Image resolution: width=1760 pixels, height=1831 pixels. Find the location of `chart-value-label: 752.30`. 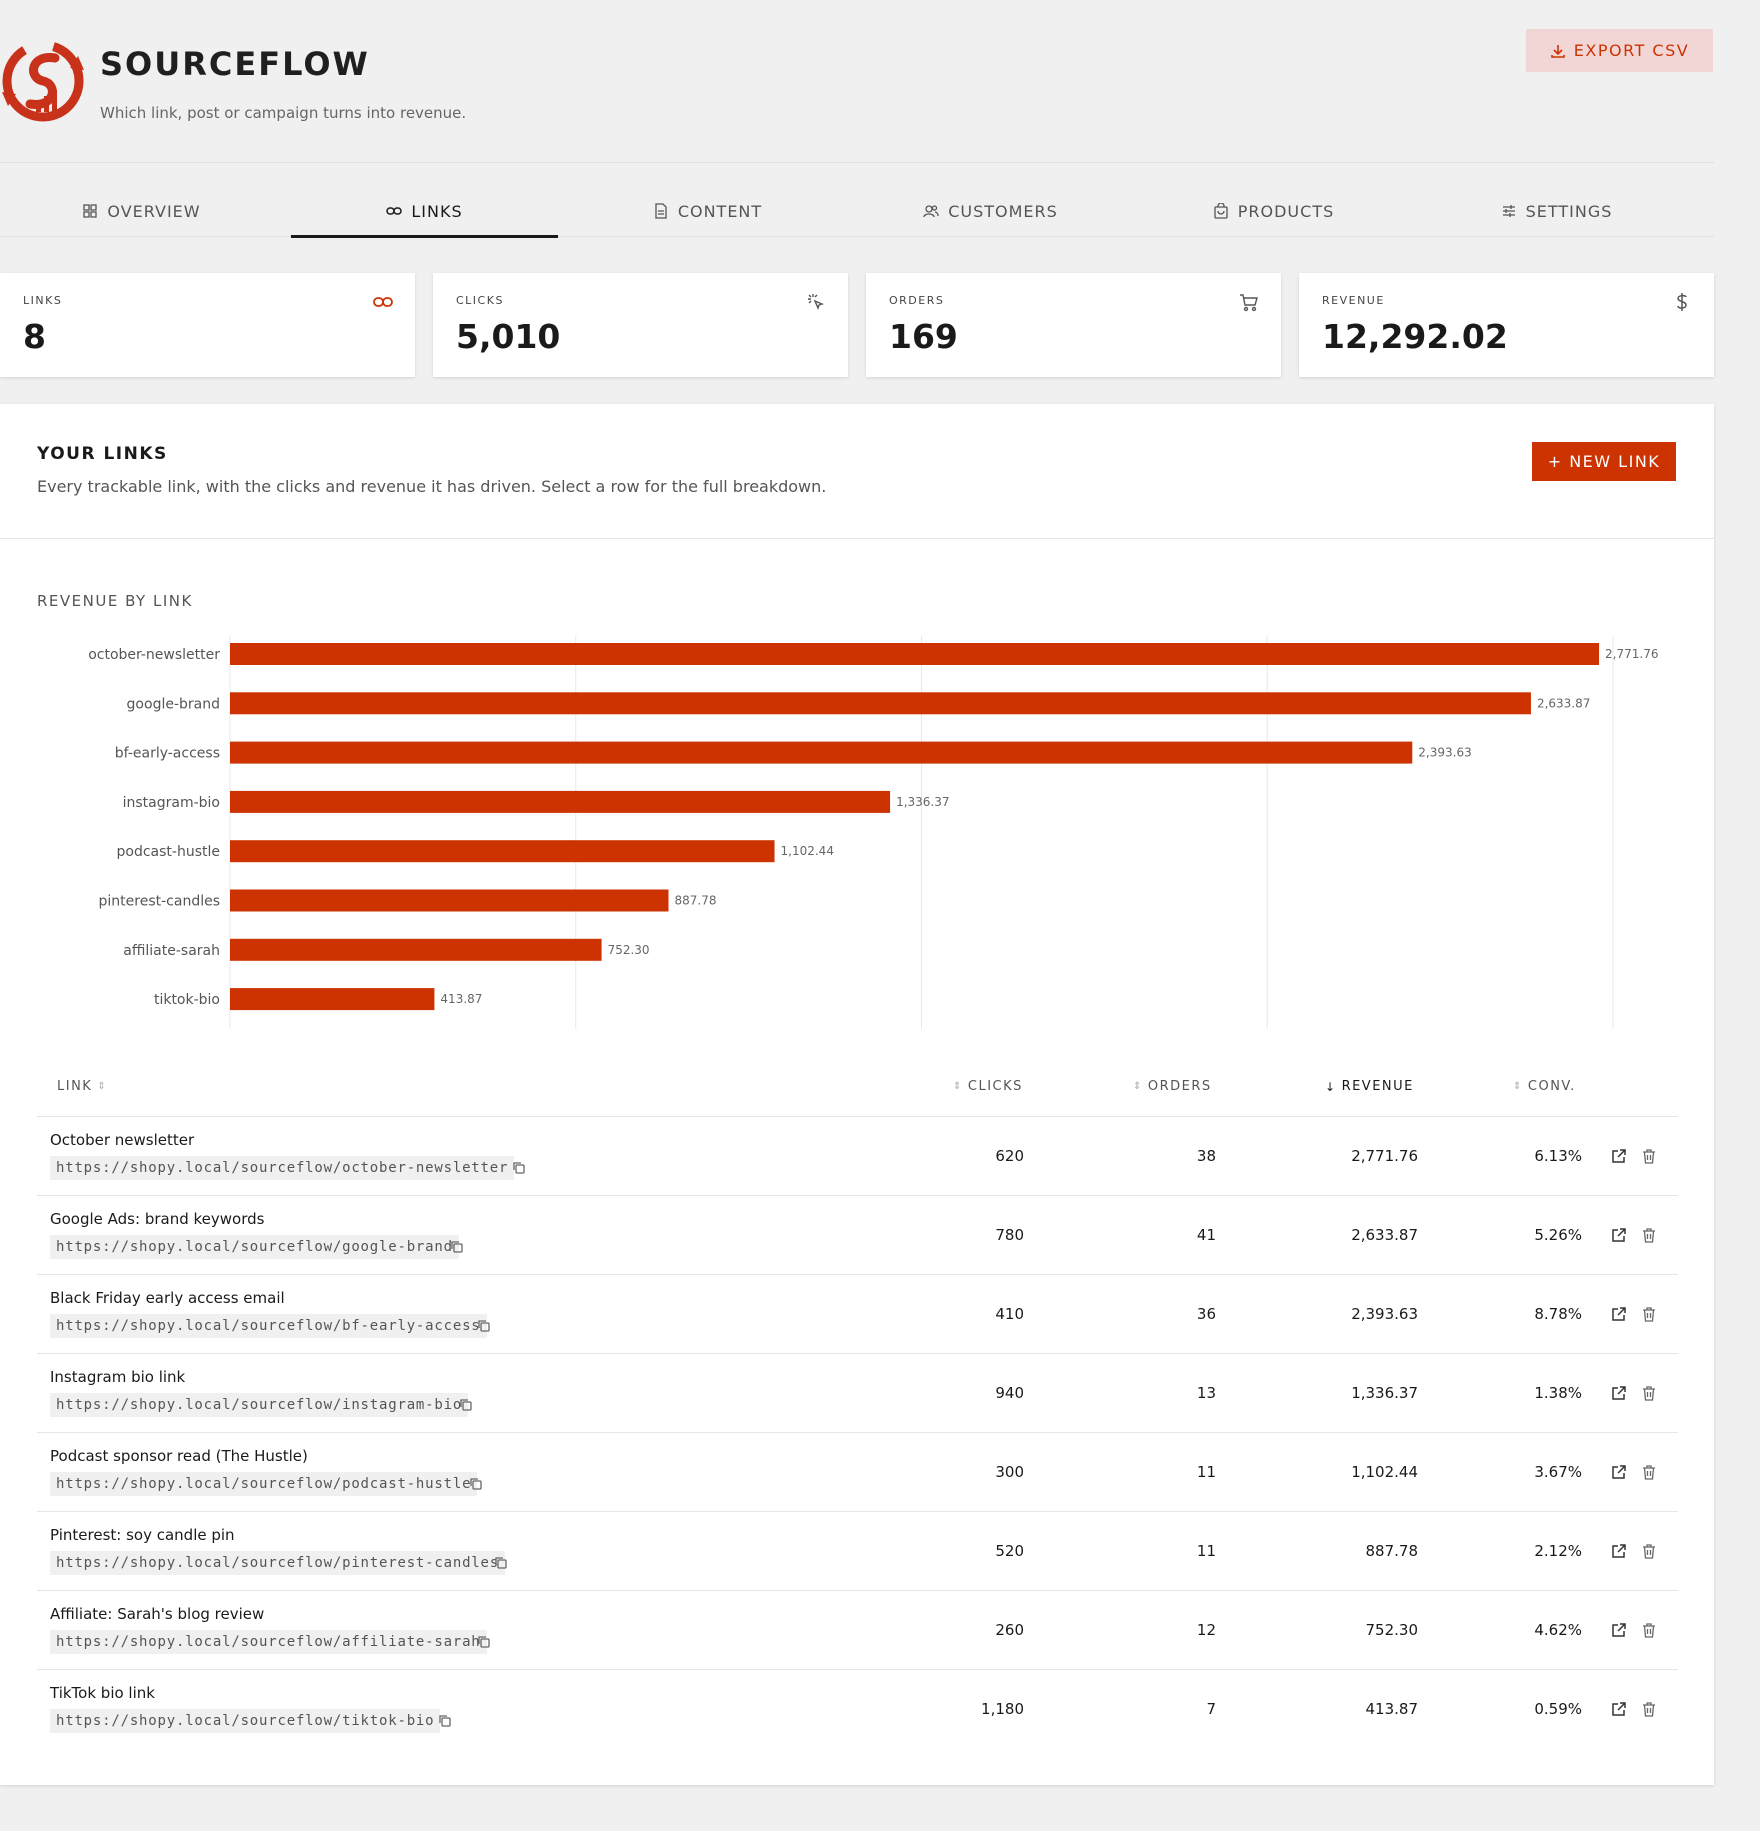

chart-value-label: 752.30 is located at coordinates (629, 950).